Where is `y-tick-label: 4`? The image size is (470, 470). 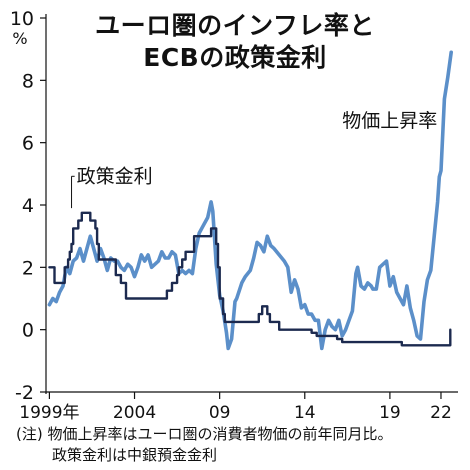
y-tick-label: 4 is located at coordinates (28, 206).